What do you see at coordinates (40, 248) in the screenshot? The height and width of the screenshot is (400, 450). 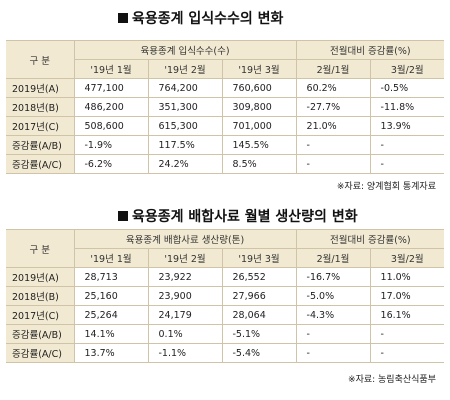 I see `table2-row-header: 구 분` at bounding box center [40, 248].